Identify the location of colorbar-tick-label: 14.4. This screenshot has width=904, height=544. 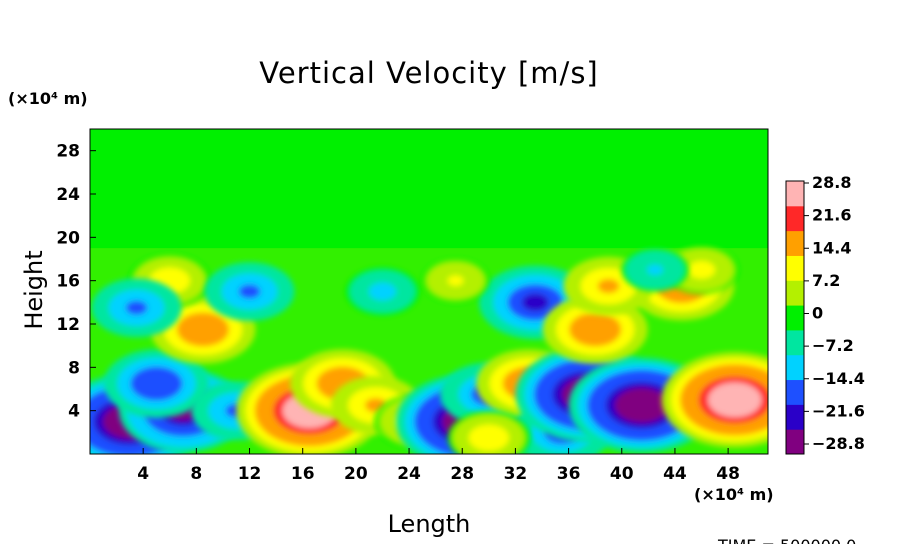
(831, 247).